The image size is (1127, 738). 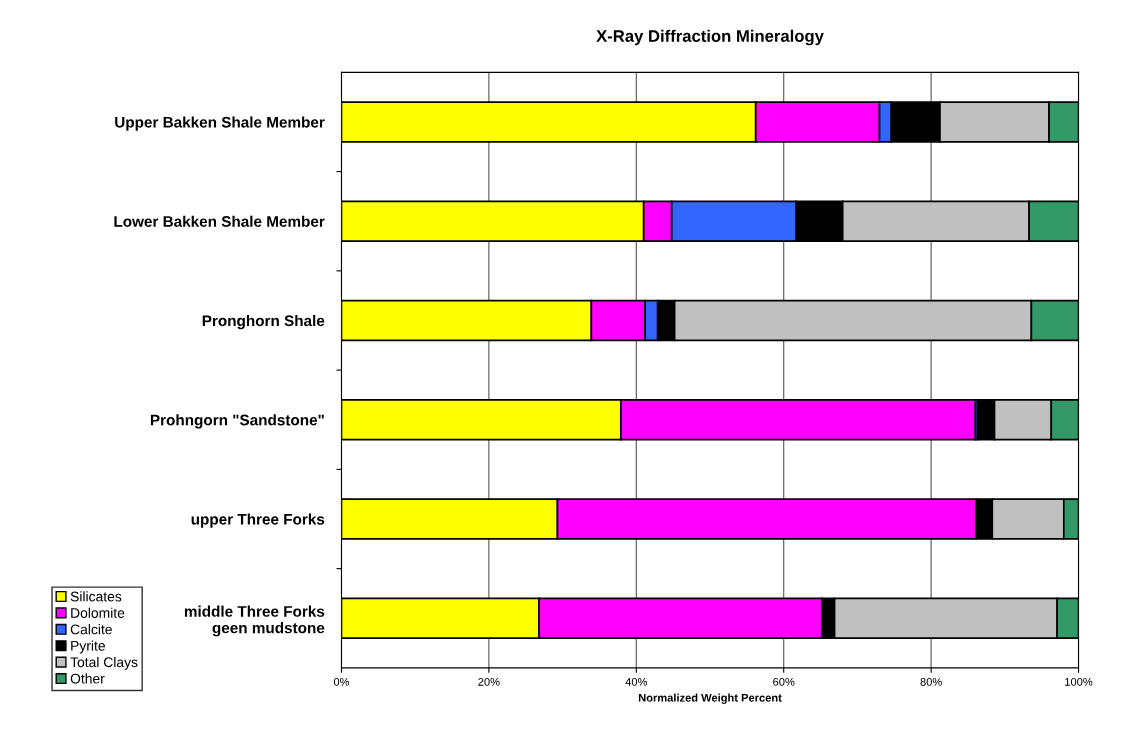 I want to click on x-tick-label: 60%, so click(x=784, y=681).